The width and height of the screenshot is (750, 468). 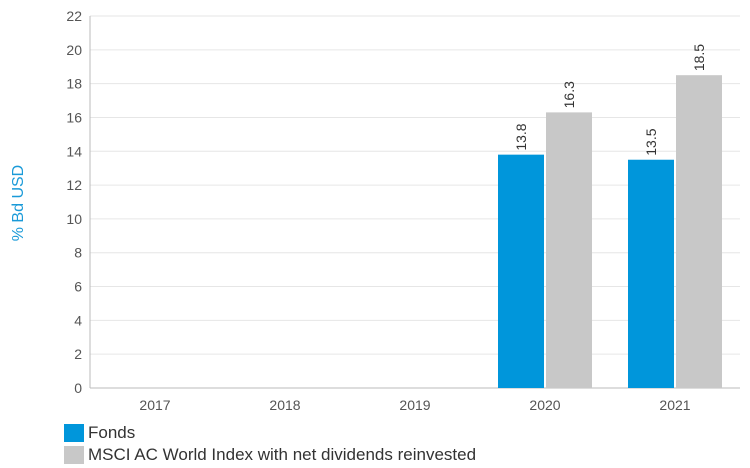 I want to click on data-label: 13.8, so click(x=521, y=136).